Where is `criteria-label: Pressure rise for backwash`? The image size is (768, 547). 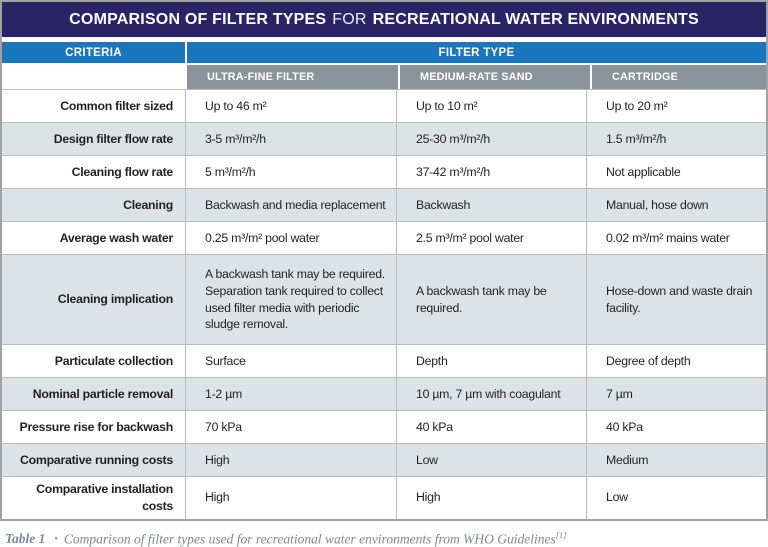
criteria-label: Pressure rise for backwash is located at coordinates (96, 426).